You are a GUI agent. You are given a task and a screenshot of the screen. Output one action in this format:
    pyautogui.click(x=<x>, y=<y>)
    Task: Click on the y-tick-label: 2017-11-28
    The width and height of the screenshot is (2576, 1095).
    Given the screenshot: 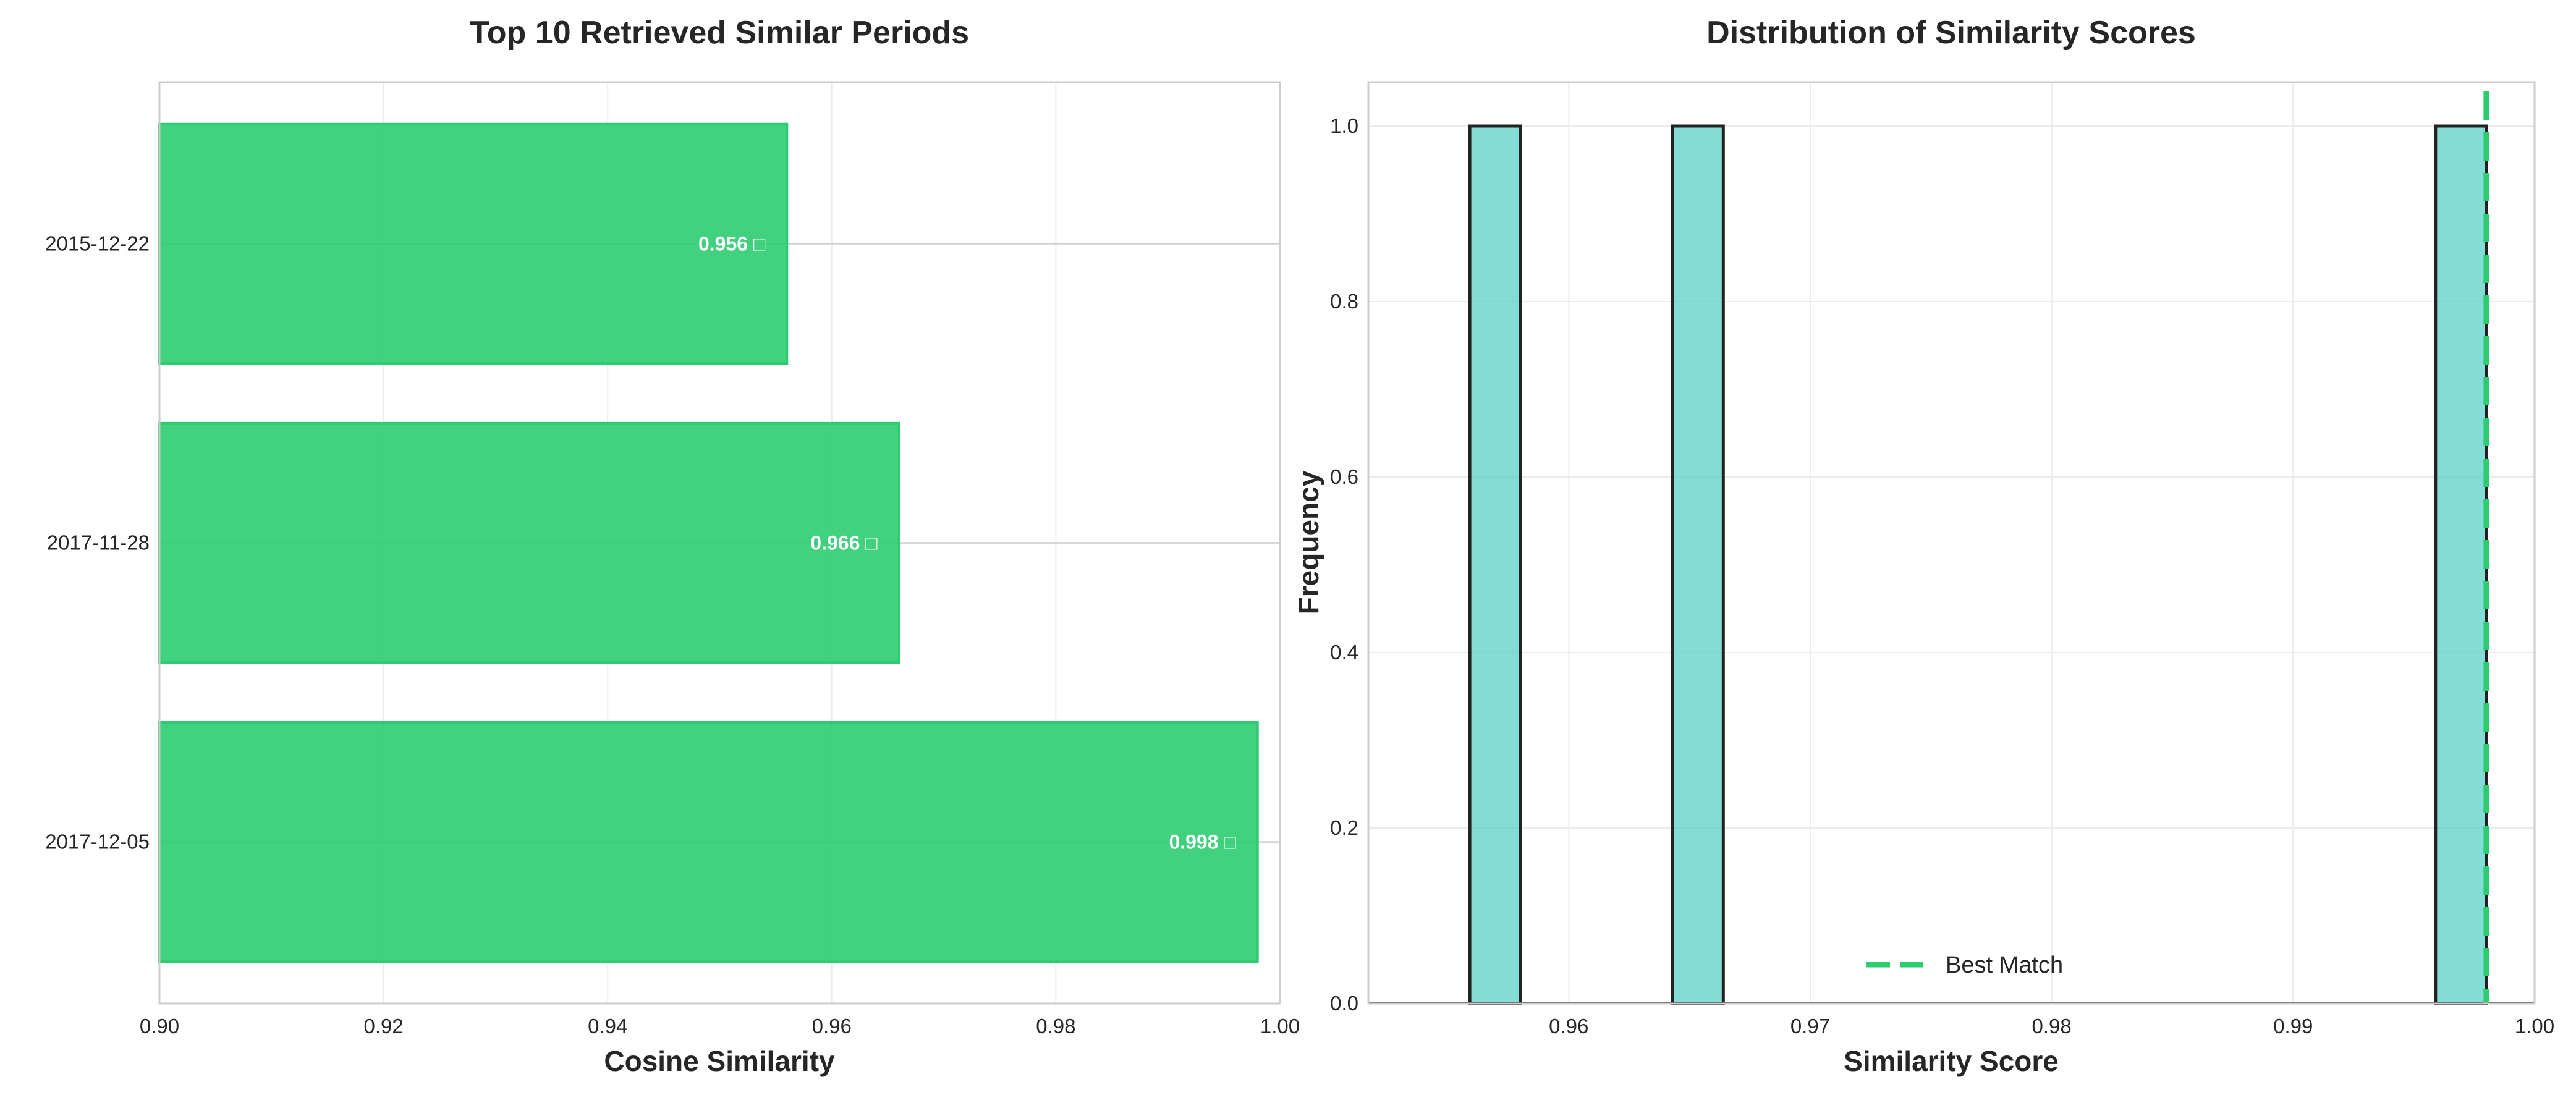 What is the action you would take?
    pyautogui.click(x=98, y=542)
    